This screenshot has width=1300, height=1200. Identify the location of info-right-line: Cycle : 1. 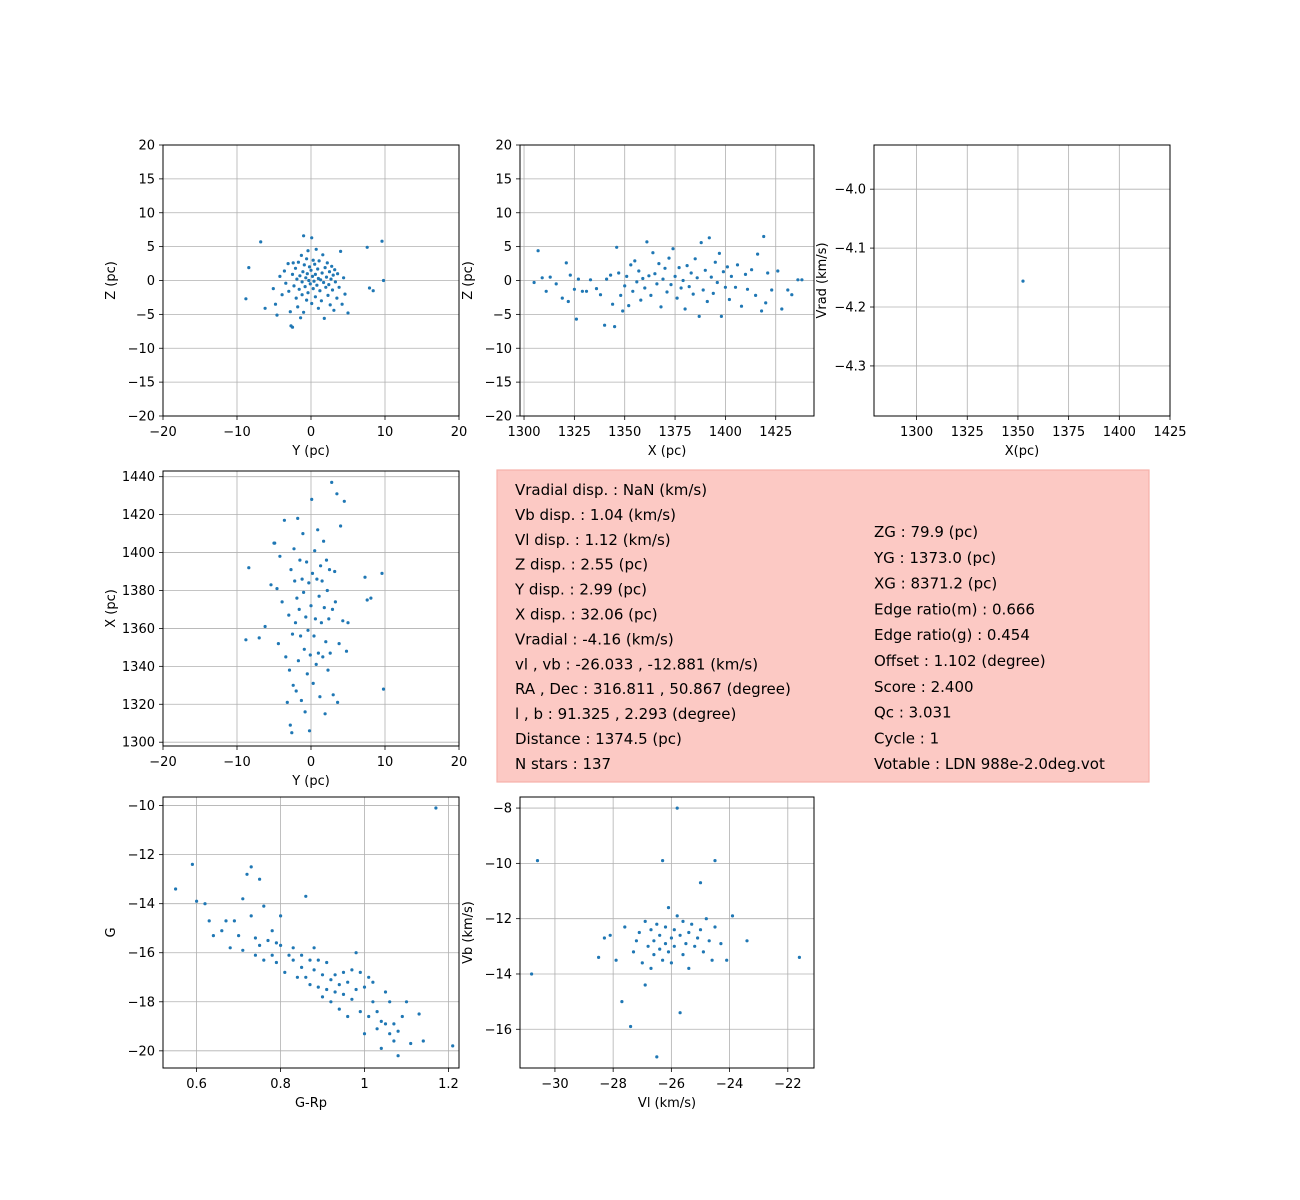
(906, 738).